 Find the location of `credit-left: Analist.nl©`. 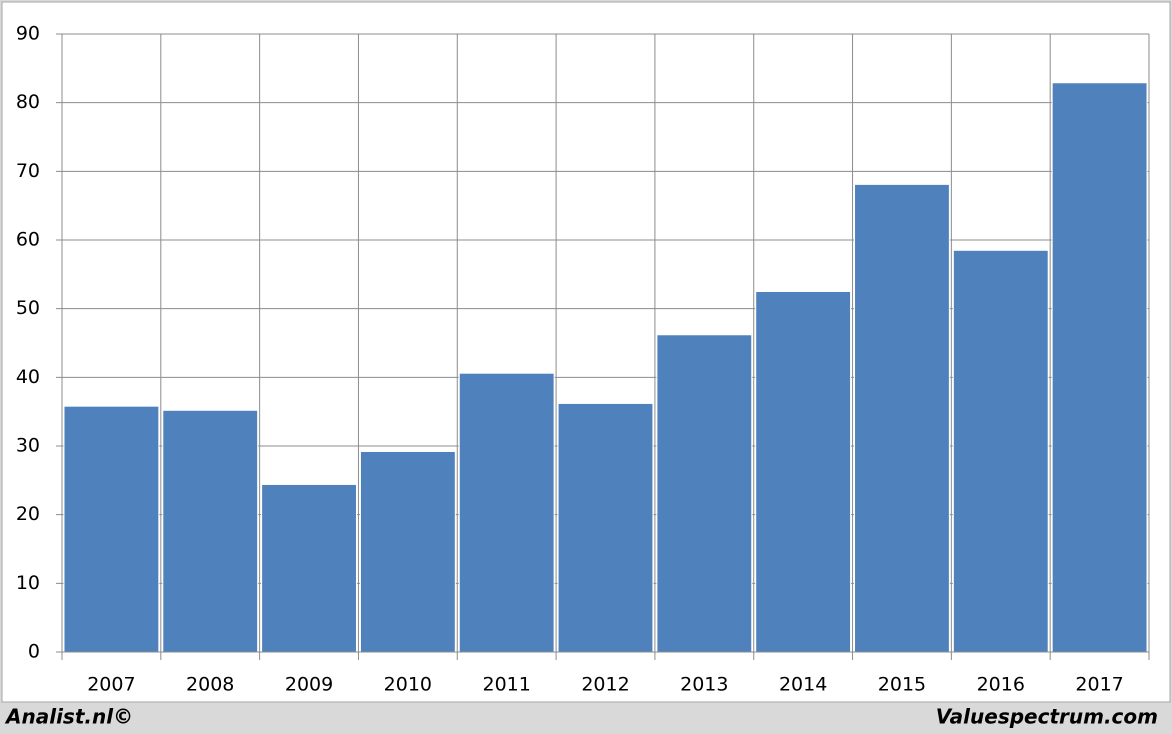

credit-left: Analist.nl© is located at coordinates (68, 717).